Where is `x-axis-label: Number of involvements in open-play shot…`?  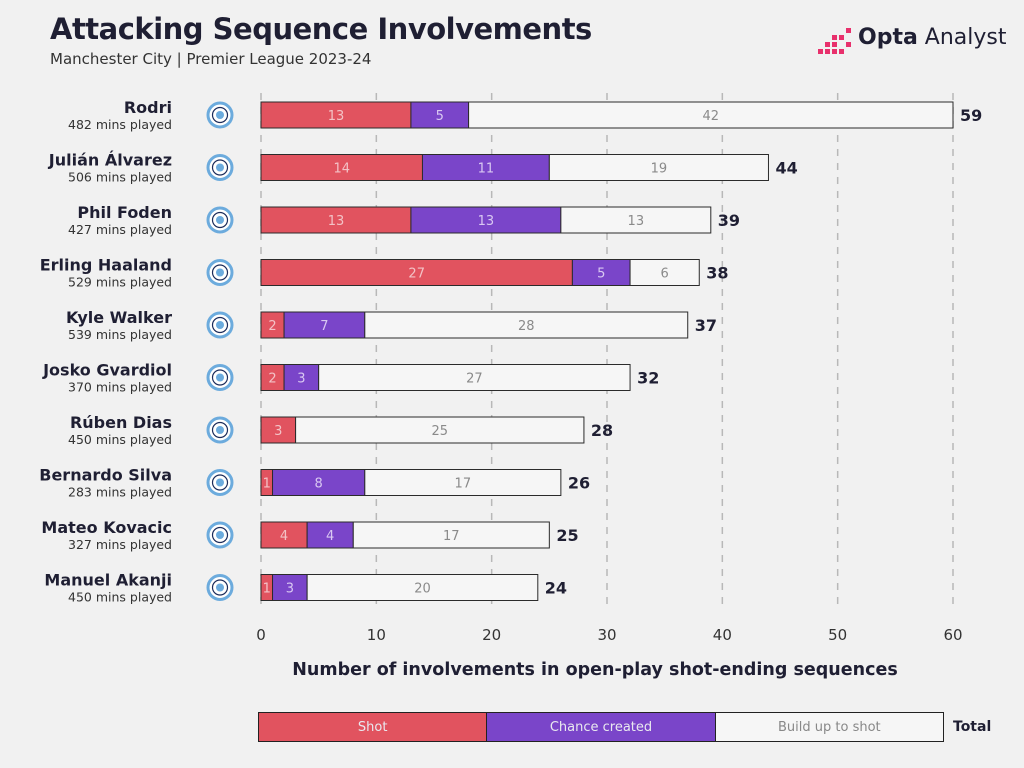
x-axis-label: Number of involvements in open-play shot… is located at coordinates (595, 670).